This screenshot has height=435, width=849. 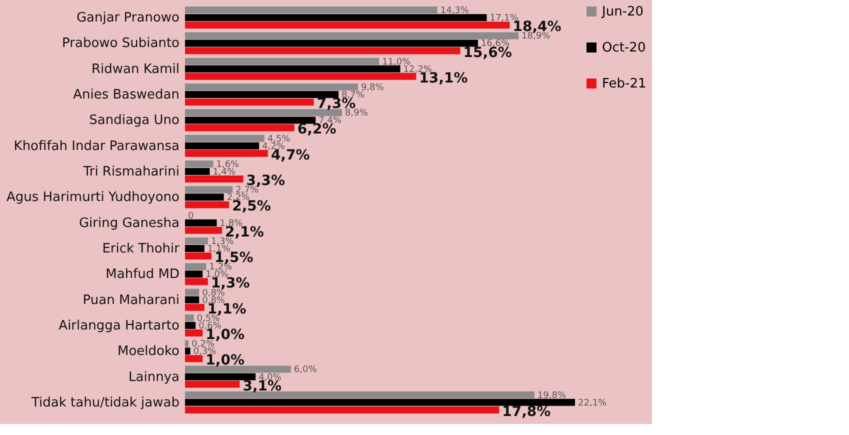 What do you see at coordinates (455, 11) in the screenshot?
I see `data-label: 14,3%` at bounding box center [455, 11].